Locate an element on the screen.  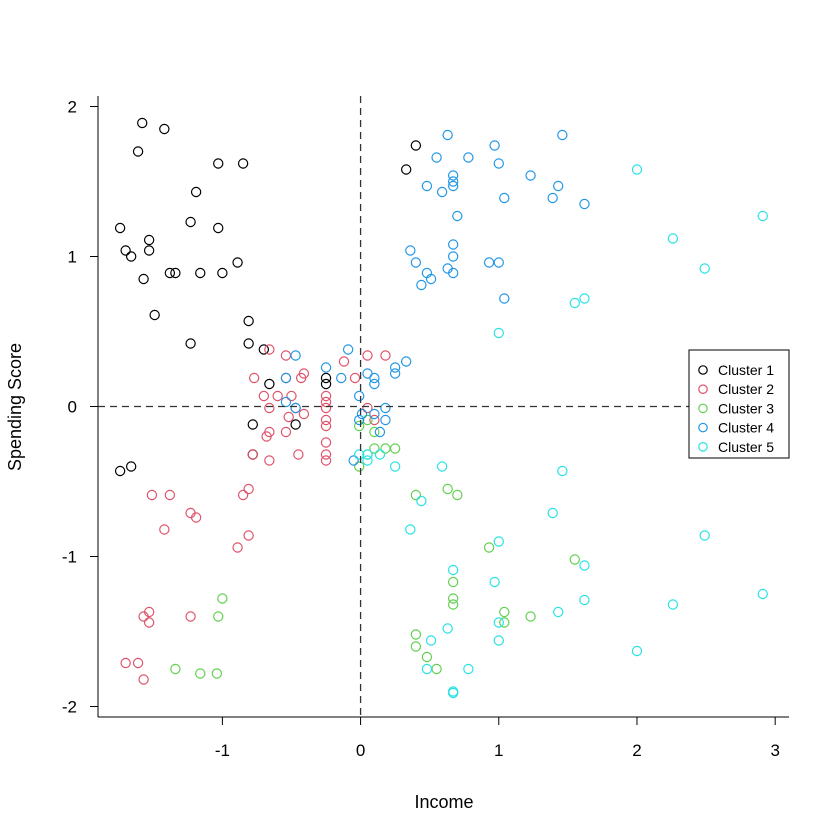
x-tick-label: 2 is located at coordinates (636, 750).